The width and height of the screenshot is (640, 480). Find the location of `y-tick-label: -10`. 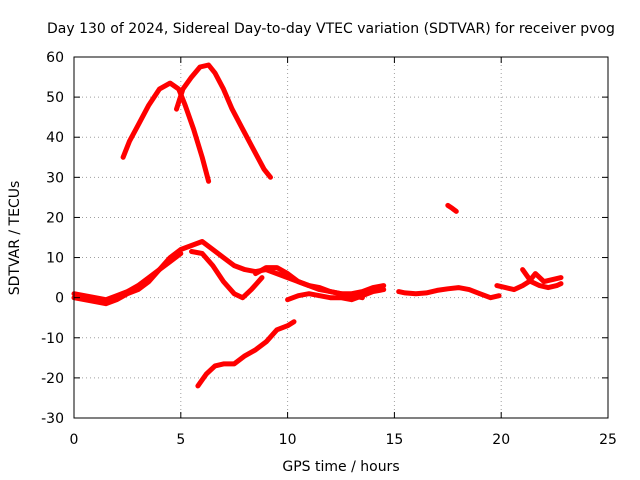

y-tick-label: -10 is located at coordinates (52, 339).